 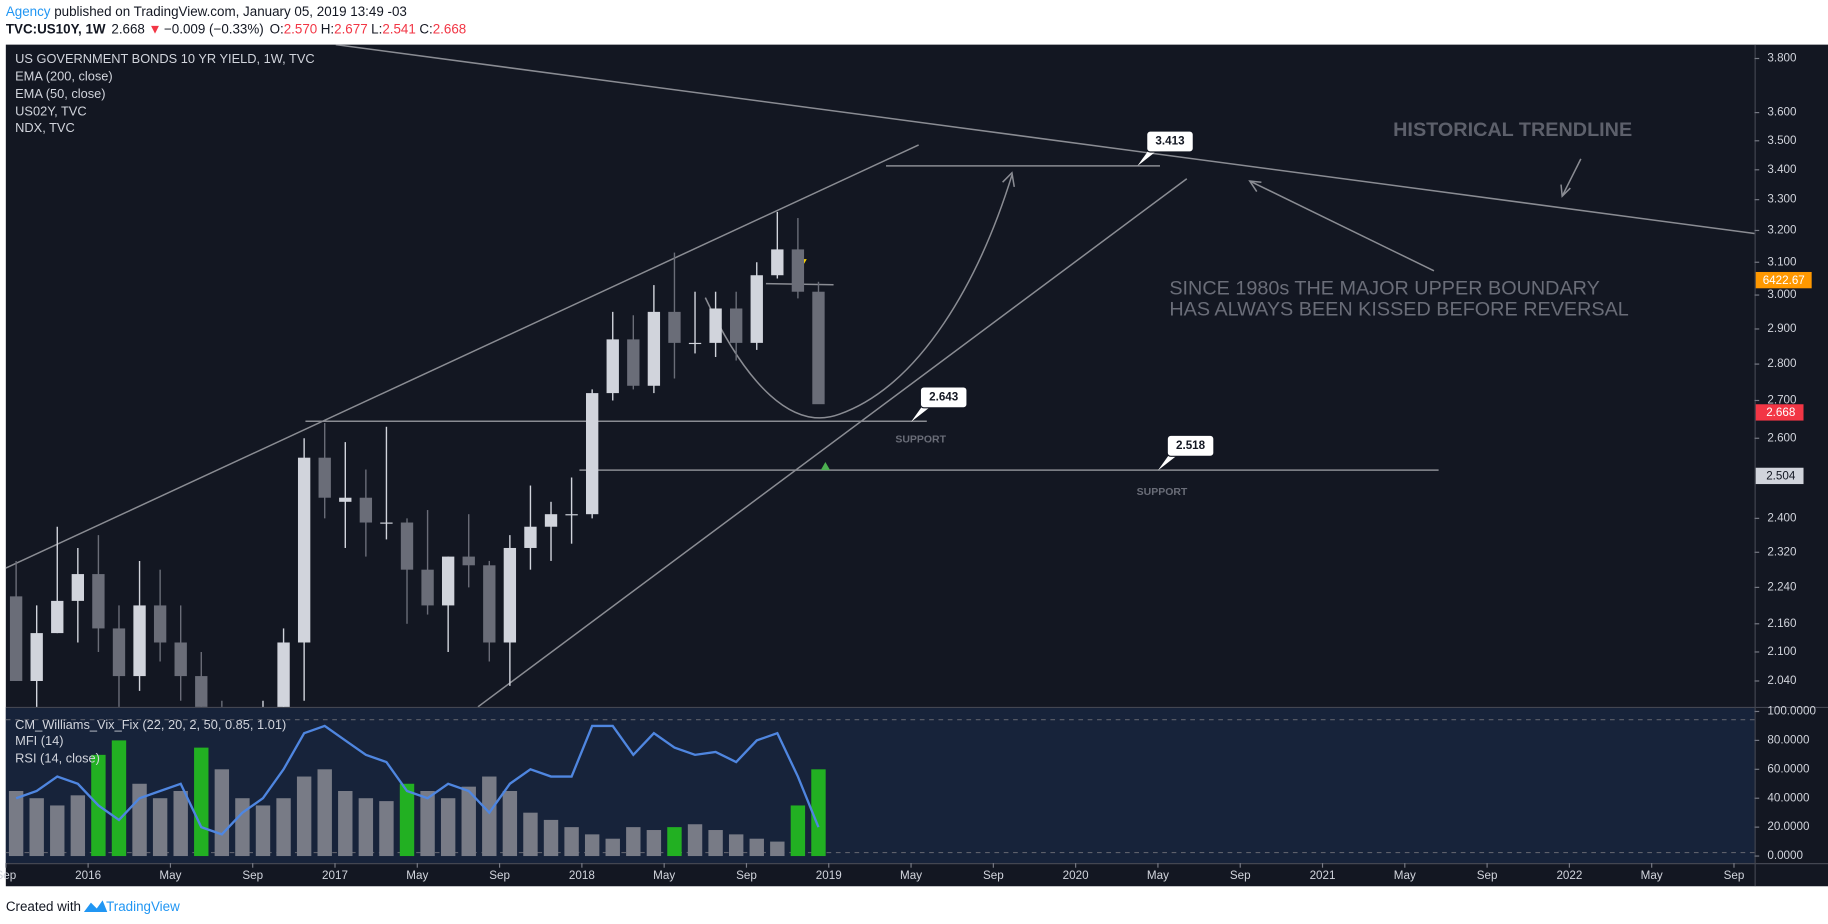 I want to click on annotation: SINCE 1980s THE MAJOR UPPER BOUNDARY, so click(x=1384, y=289).